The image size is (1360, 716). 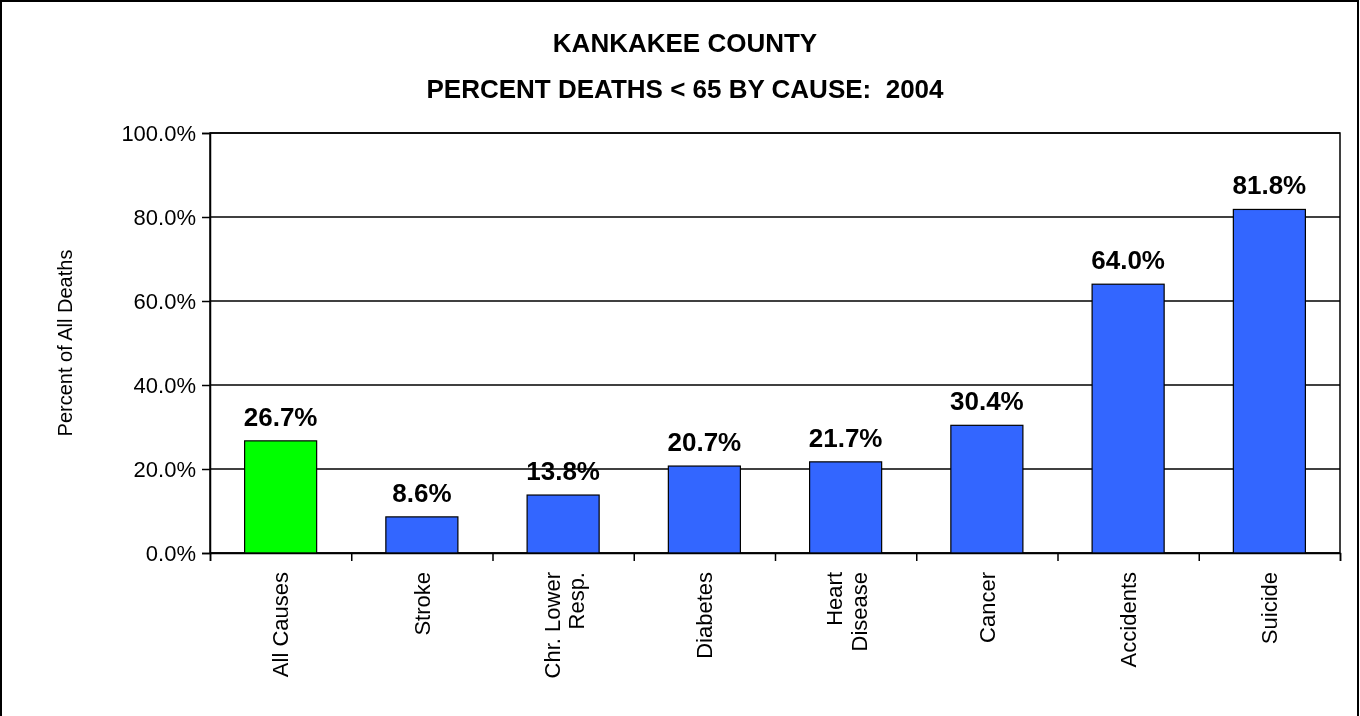 I want to click on x-tick-label: Diabetes, so click(x=705, y=615).